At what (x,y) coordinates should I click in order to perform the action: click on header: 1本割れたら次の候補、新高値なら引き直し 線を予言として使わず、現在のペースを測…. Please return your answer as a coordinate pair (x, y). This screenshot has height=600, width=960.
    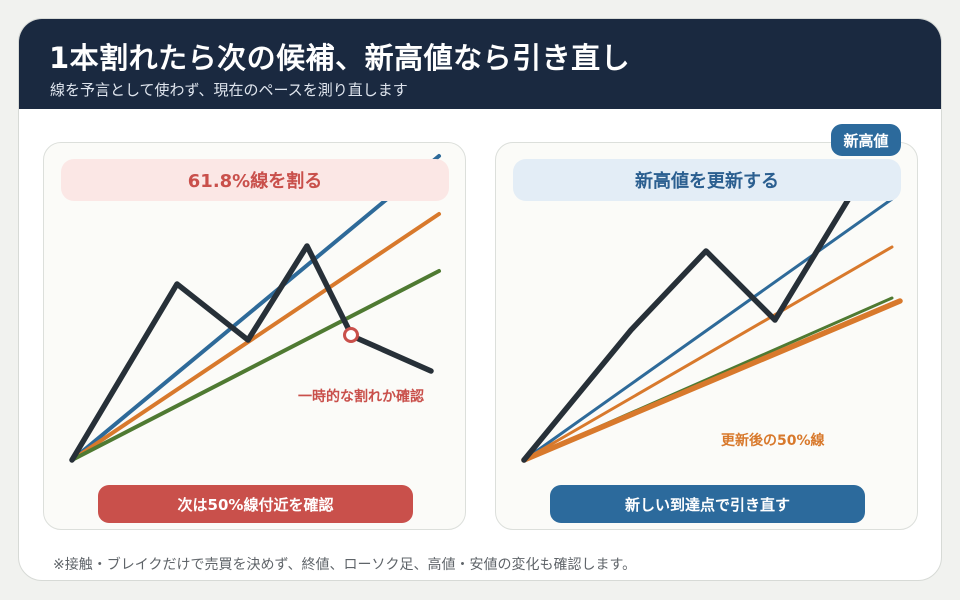
    Looking at the image, I should click on (480, 64).